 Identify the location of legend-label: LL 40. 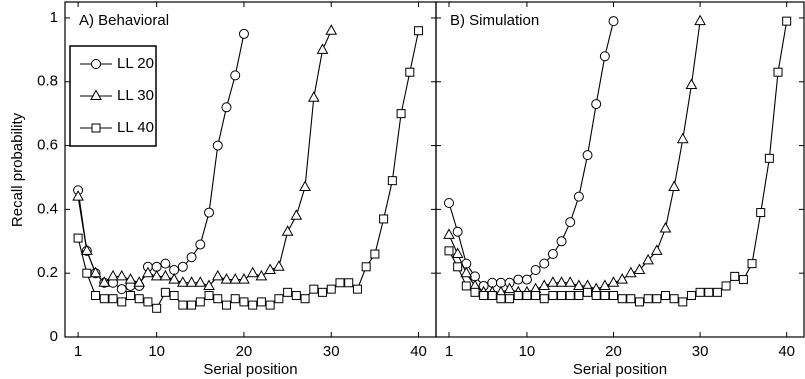
(135, 127).